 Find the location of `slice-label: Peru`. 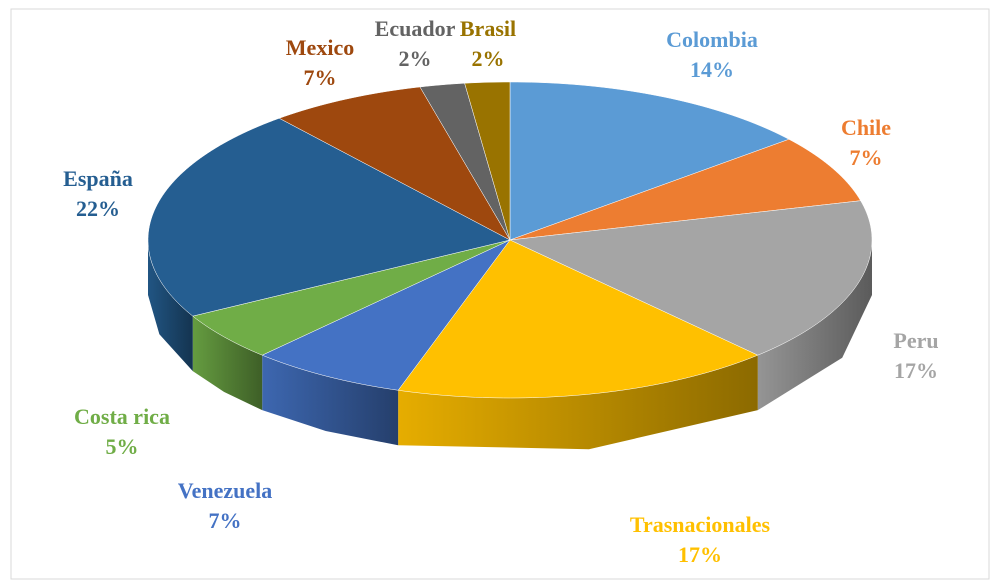

slice-label: Peru is located at coordinates (915, 340).